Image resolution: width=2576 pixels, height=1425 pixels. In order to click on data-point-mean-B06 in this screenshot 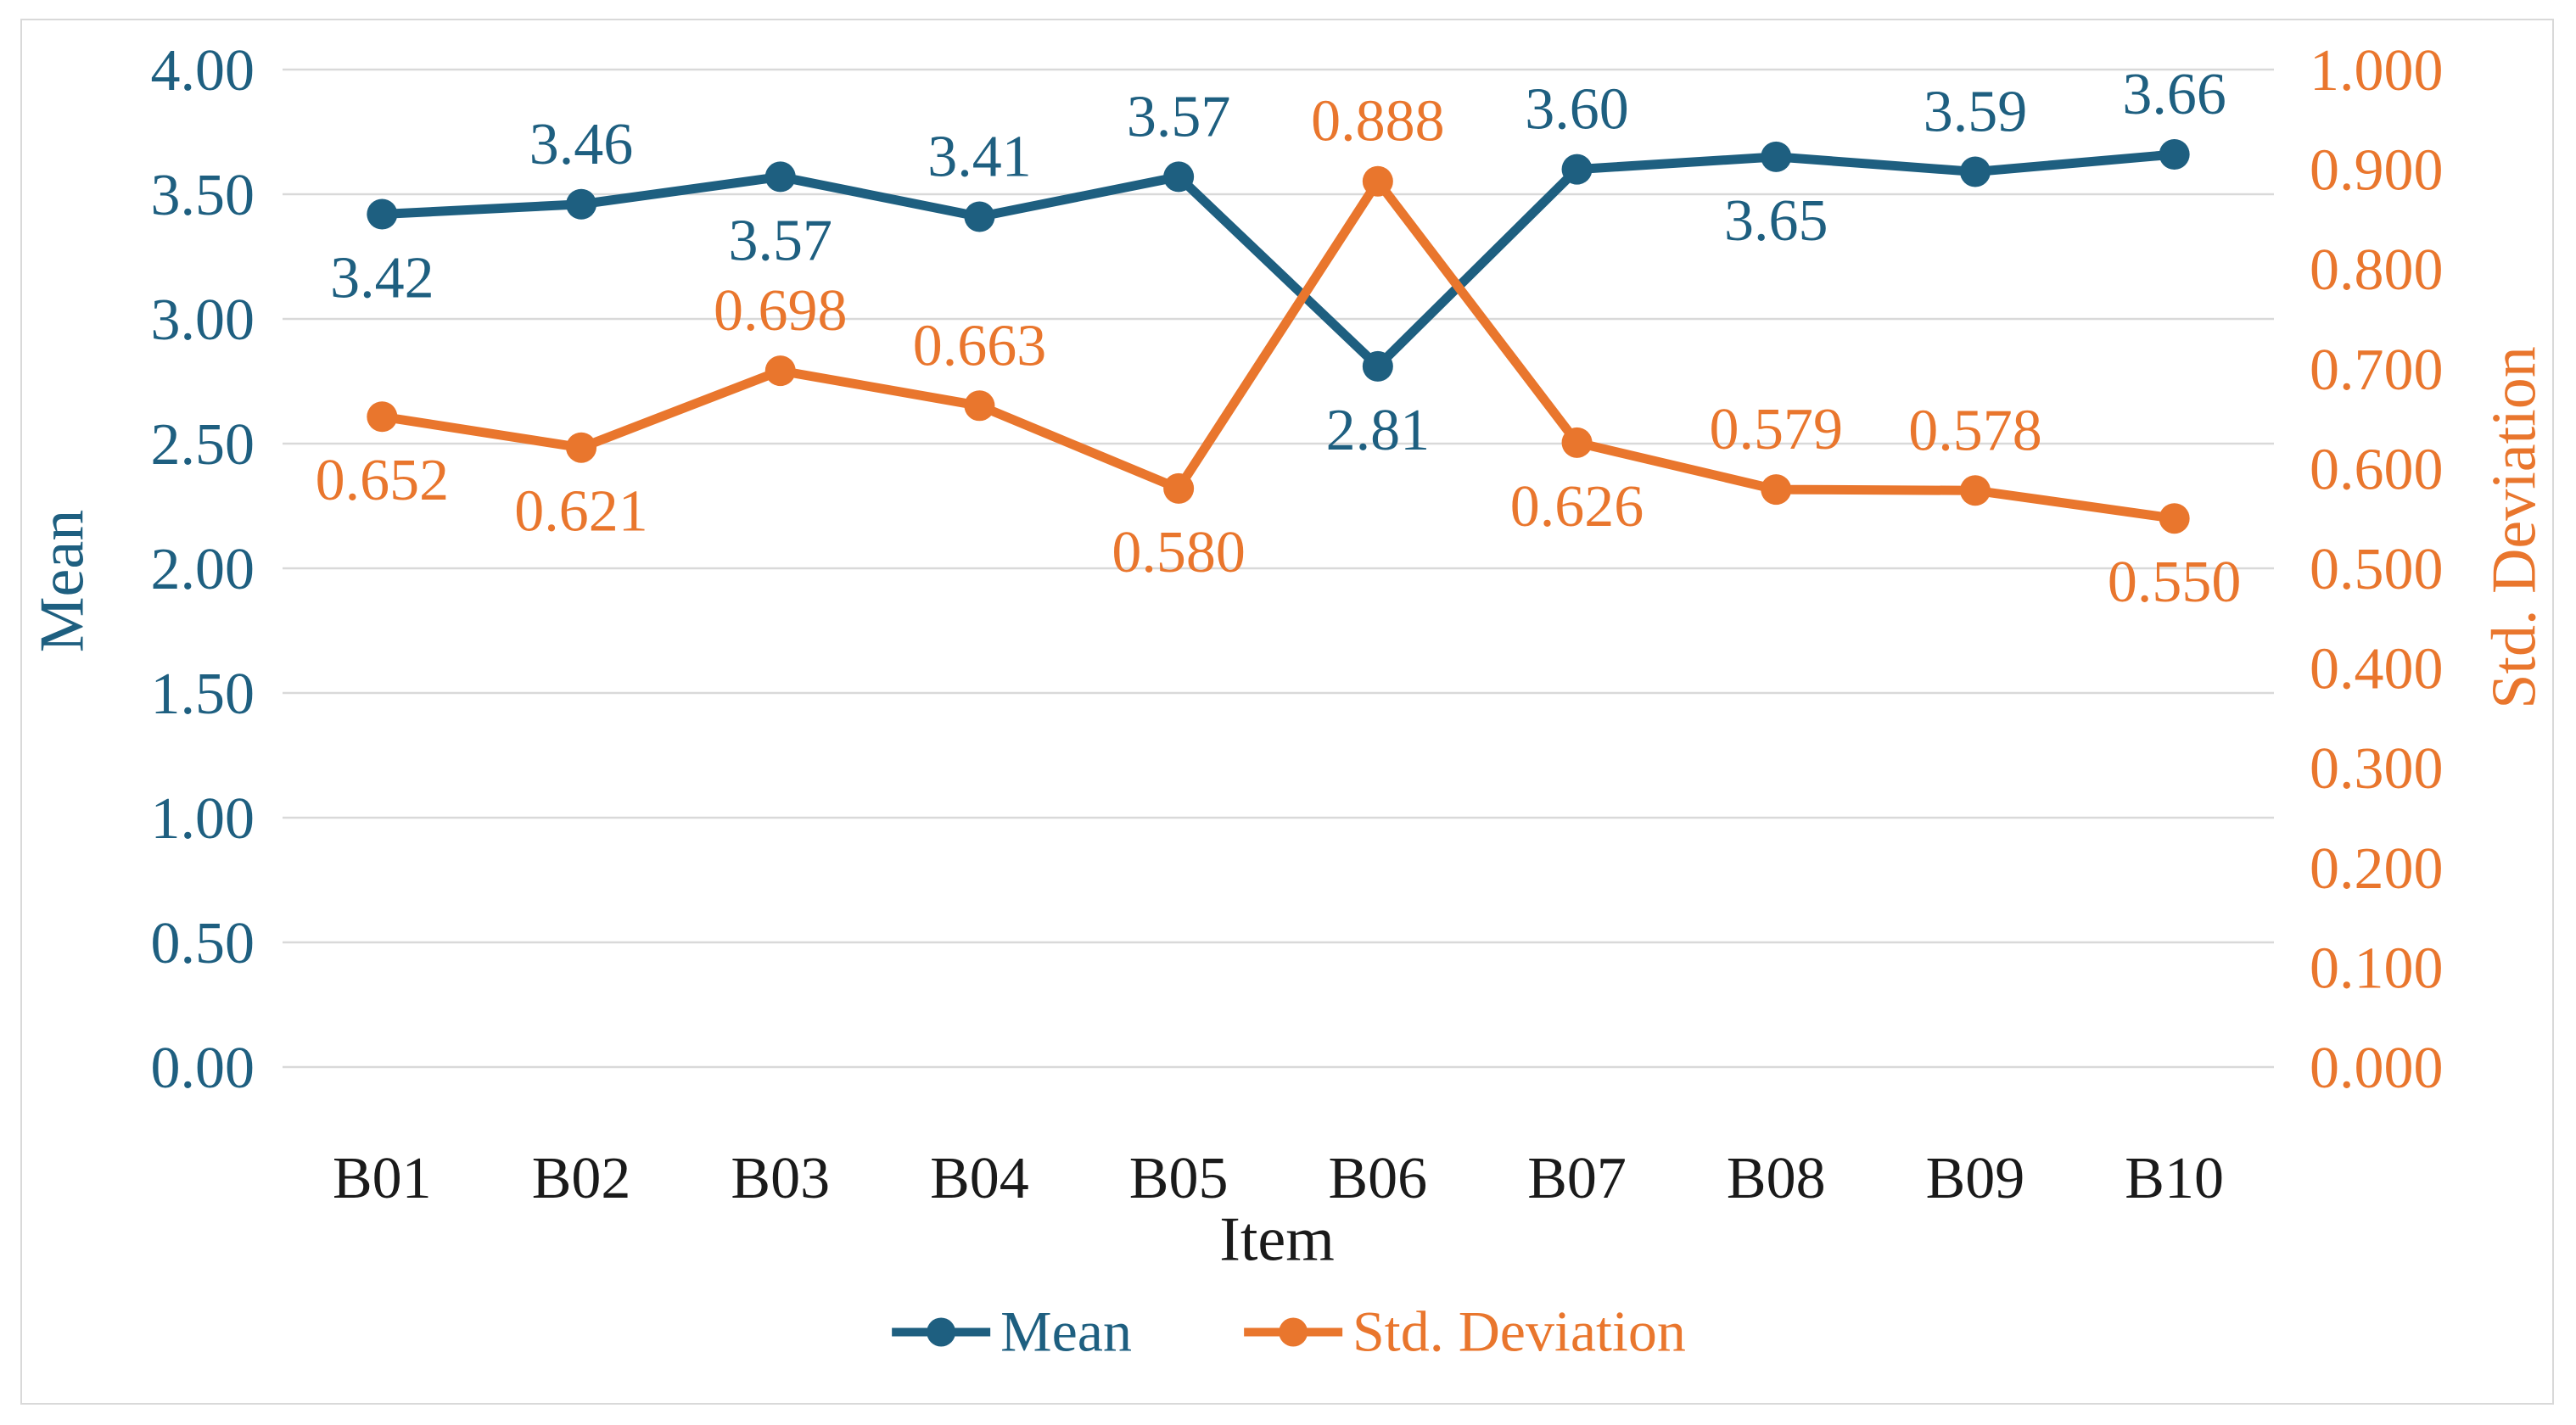, I will do `click(1377, 366)`.